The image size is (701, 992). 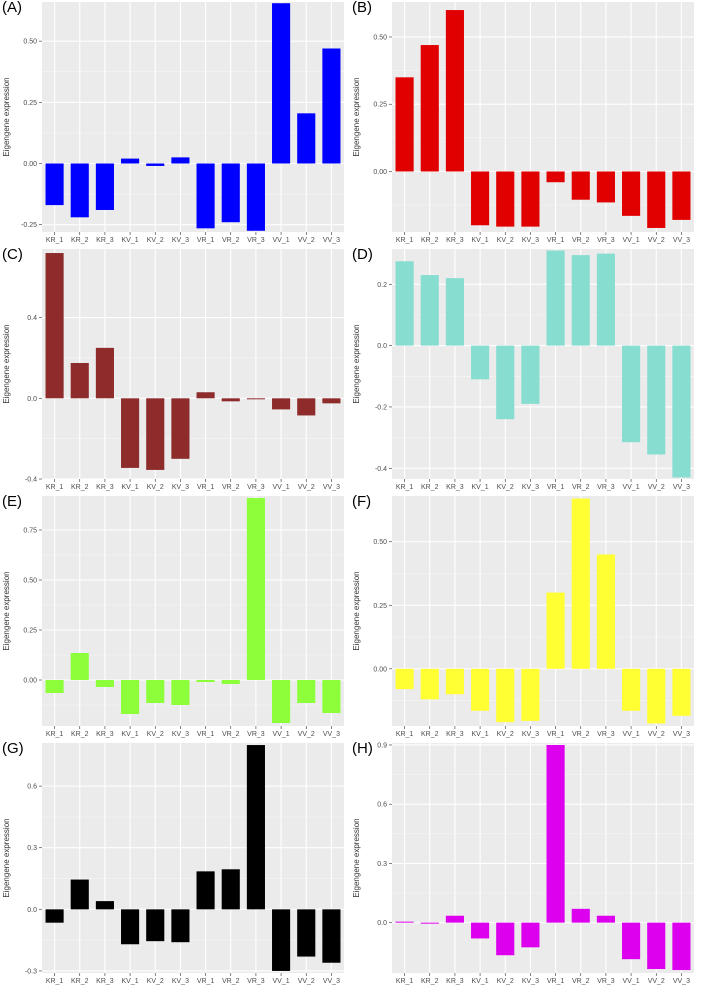 I want to click on panel-label: (D), so click(x=362, y=254).